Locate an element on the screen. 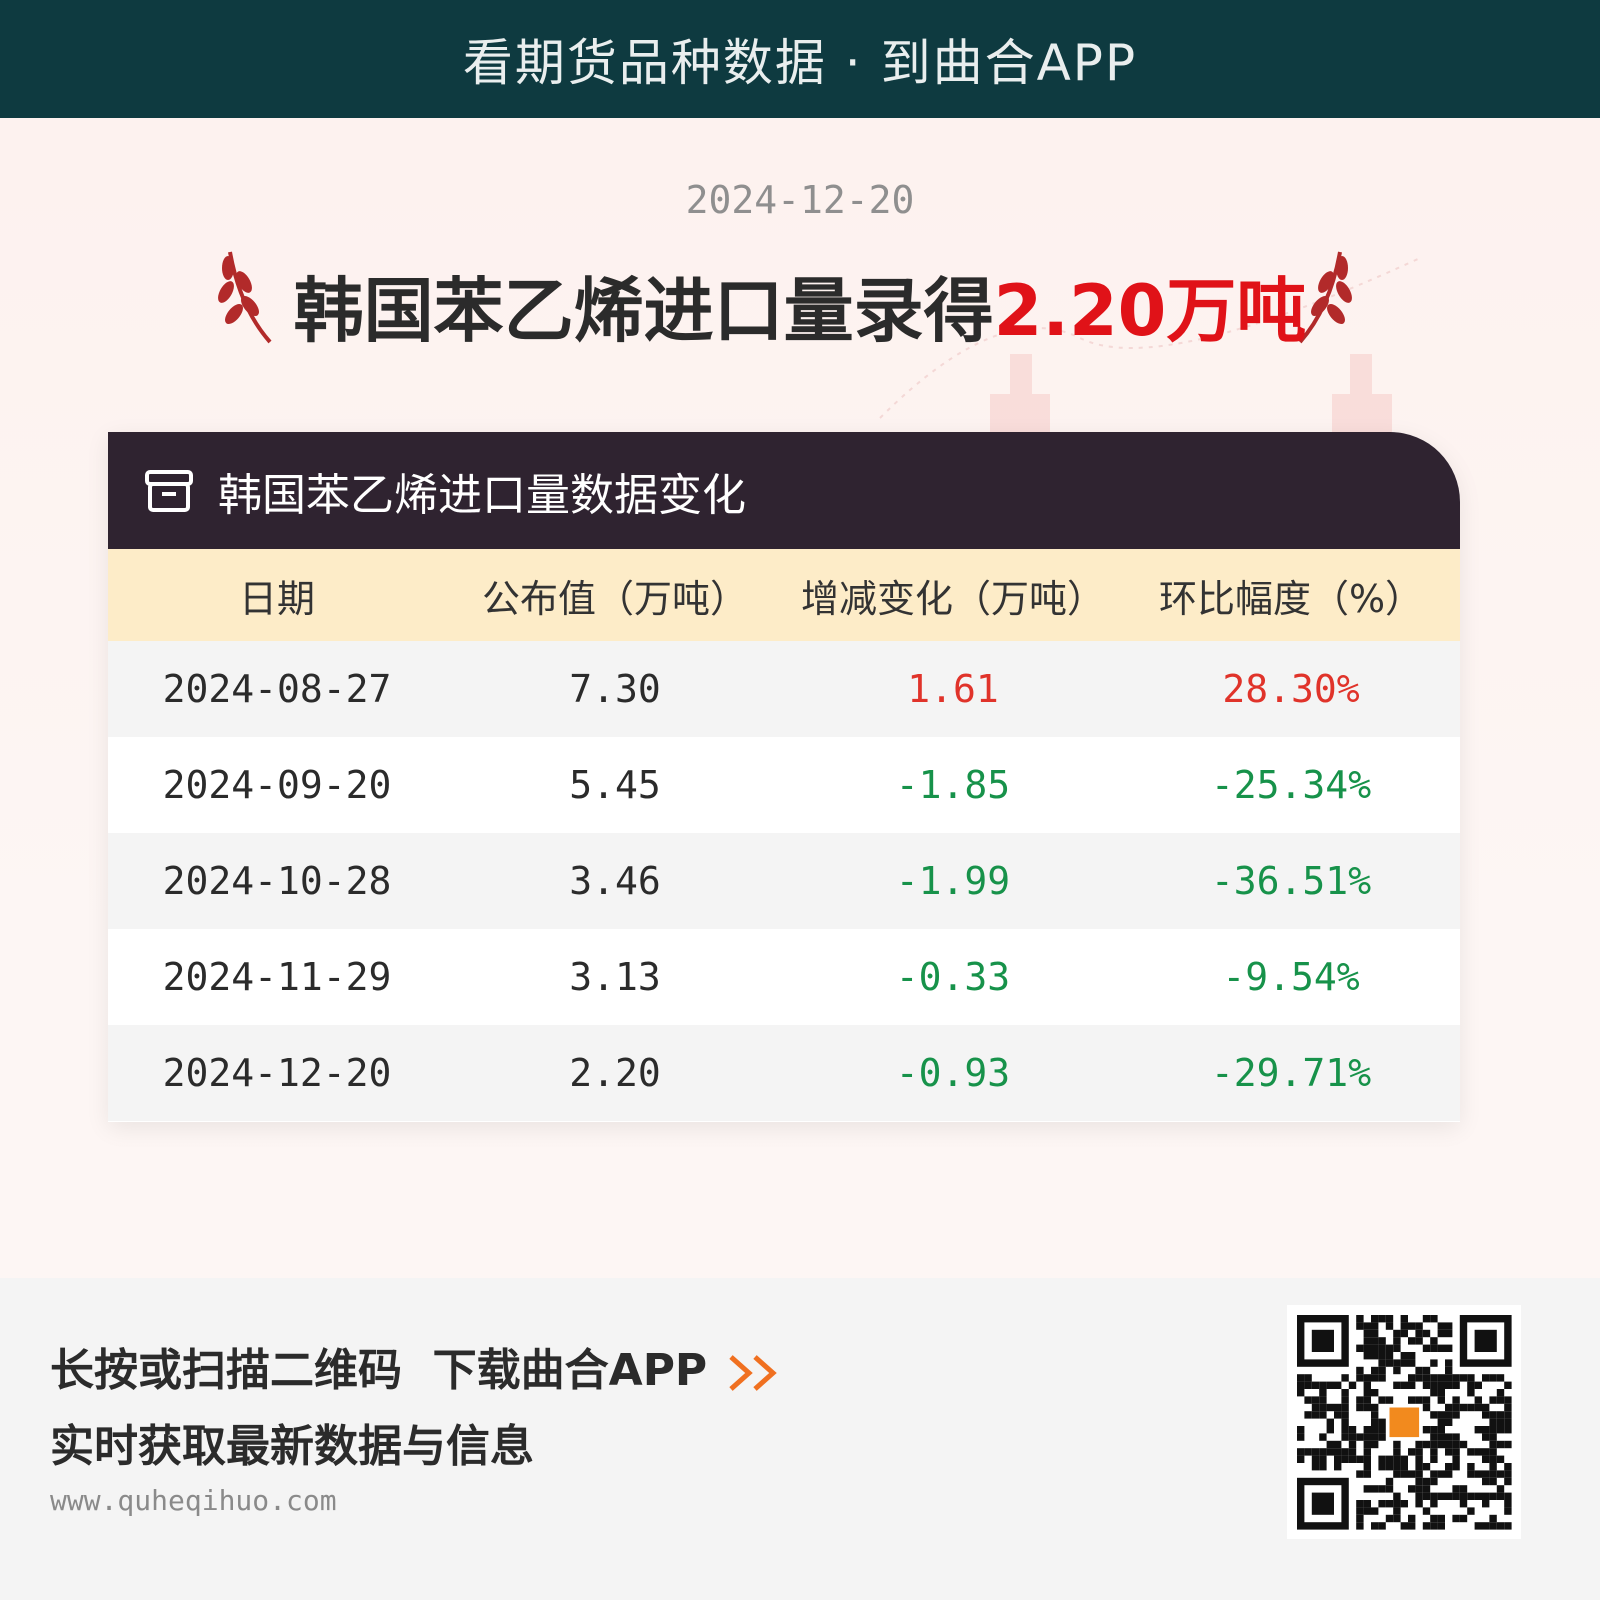 The image size is (1600, 1600). arrow-icon is located at coordinates (753, 1373).